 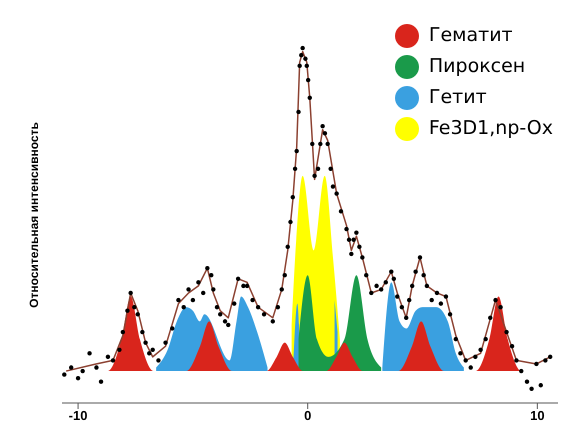 I want to click on x-tick-label: 10, so click(x=537, y=416).